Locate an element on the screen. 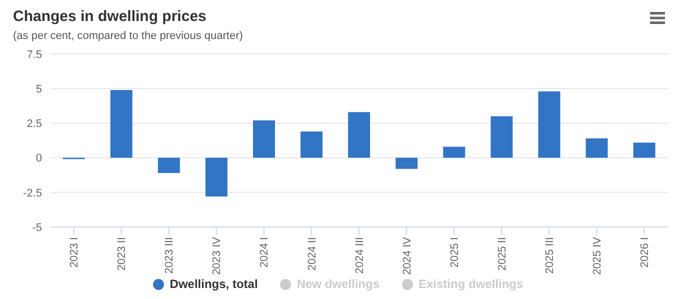  x-tick-label: 2025 III is located at coordinates (550, 255).